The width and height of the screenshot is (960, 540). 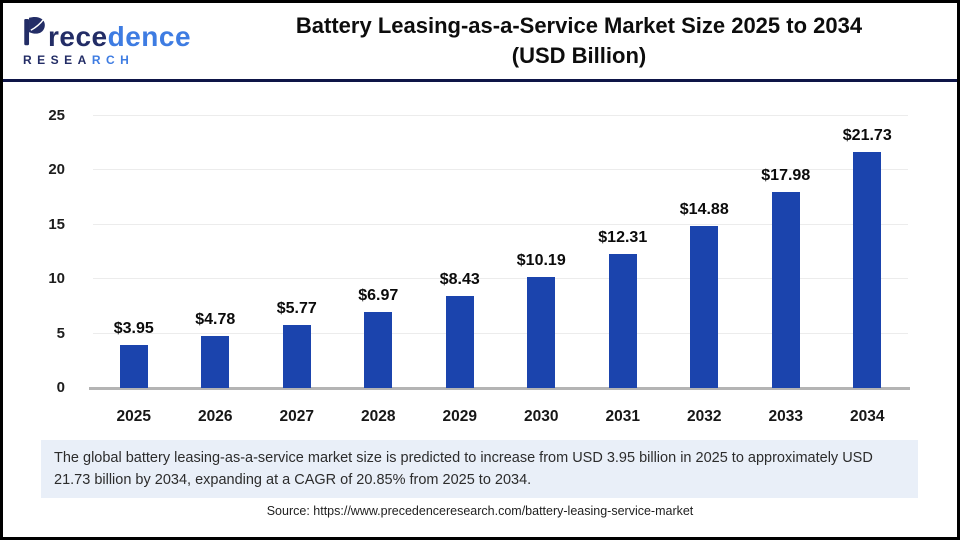 I want to click on y-tick-label-0: 0, so click(x=60, y=387).